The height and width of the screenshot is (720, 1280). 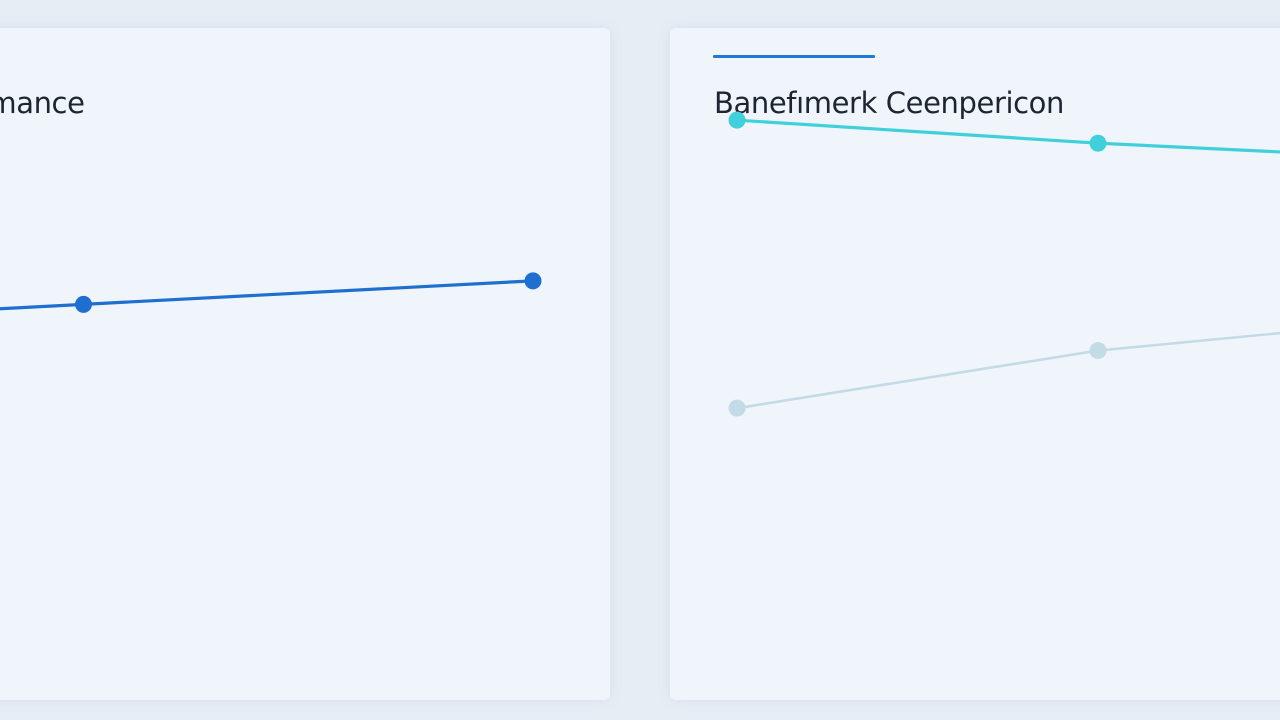 What do you see at coordinates (889, 103) in the screenshot?
I see `benchmark-chart-title: Banefımerk Ceenpericon` at bounding box center [889, 103].